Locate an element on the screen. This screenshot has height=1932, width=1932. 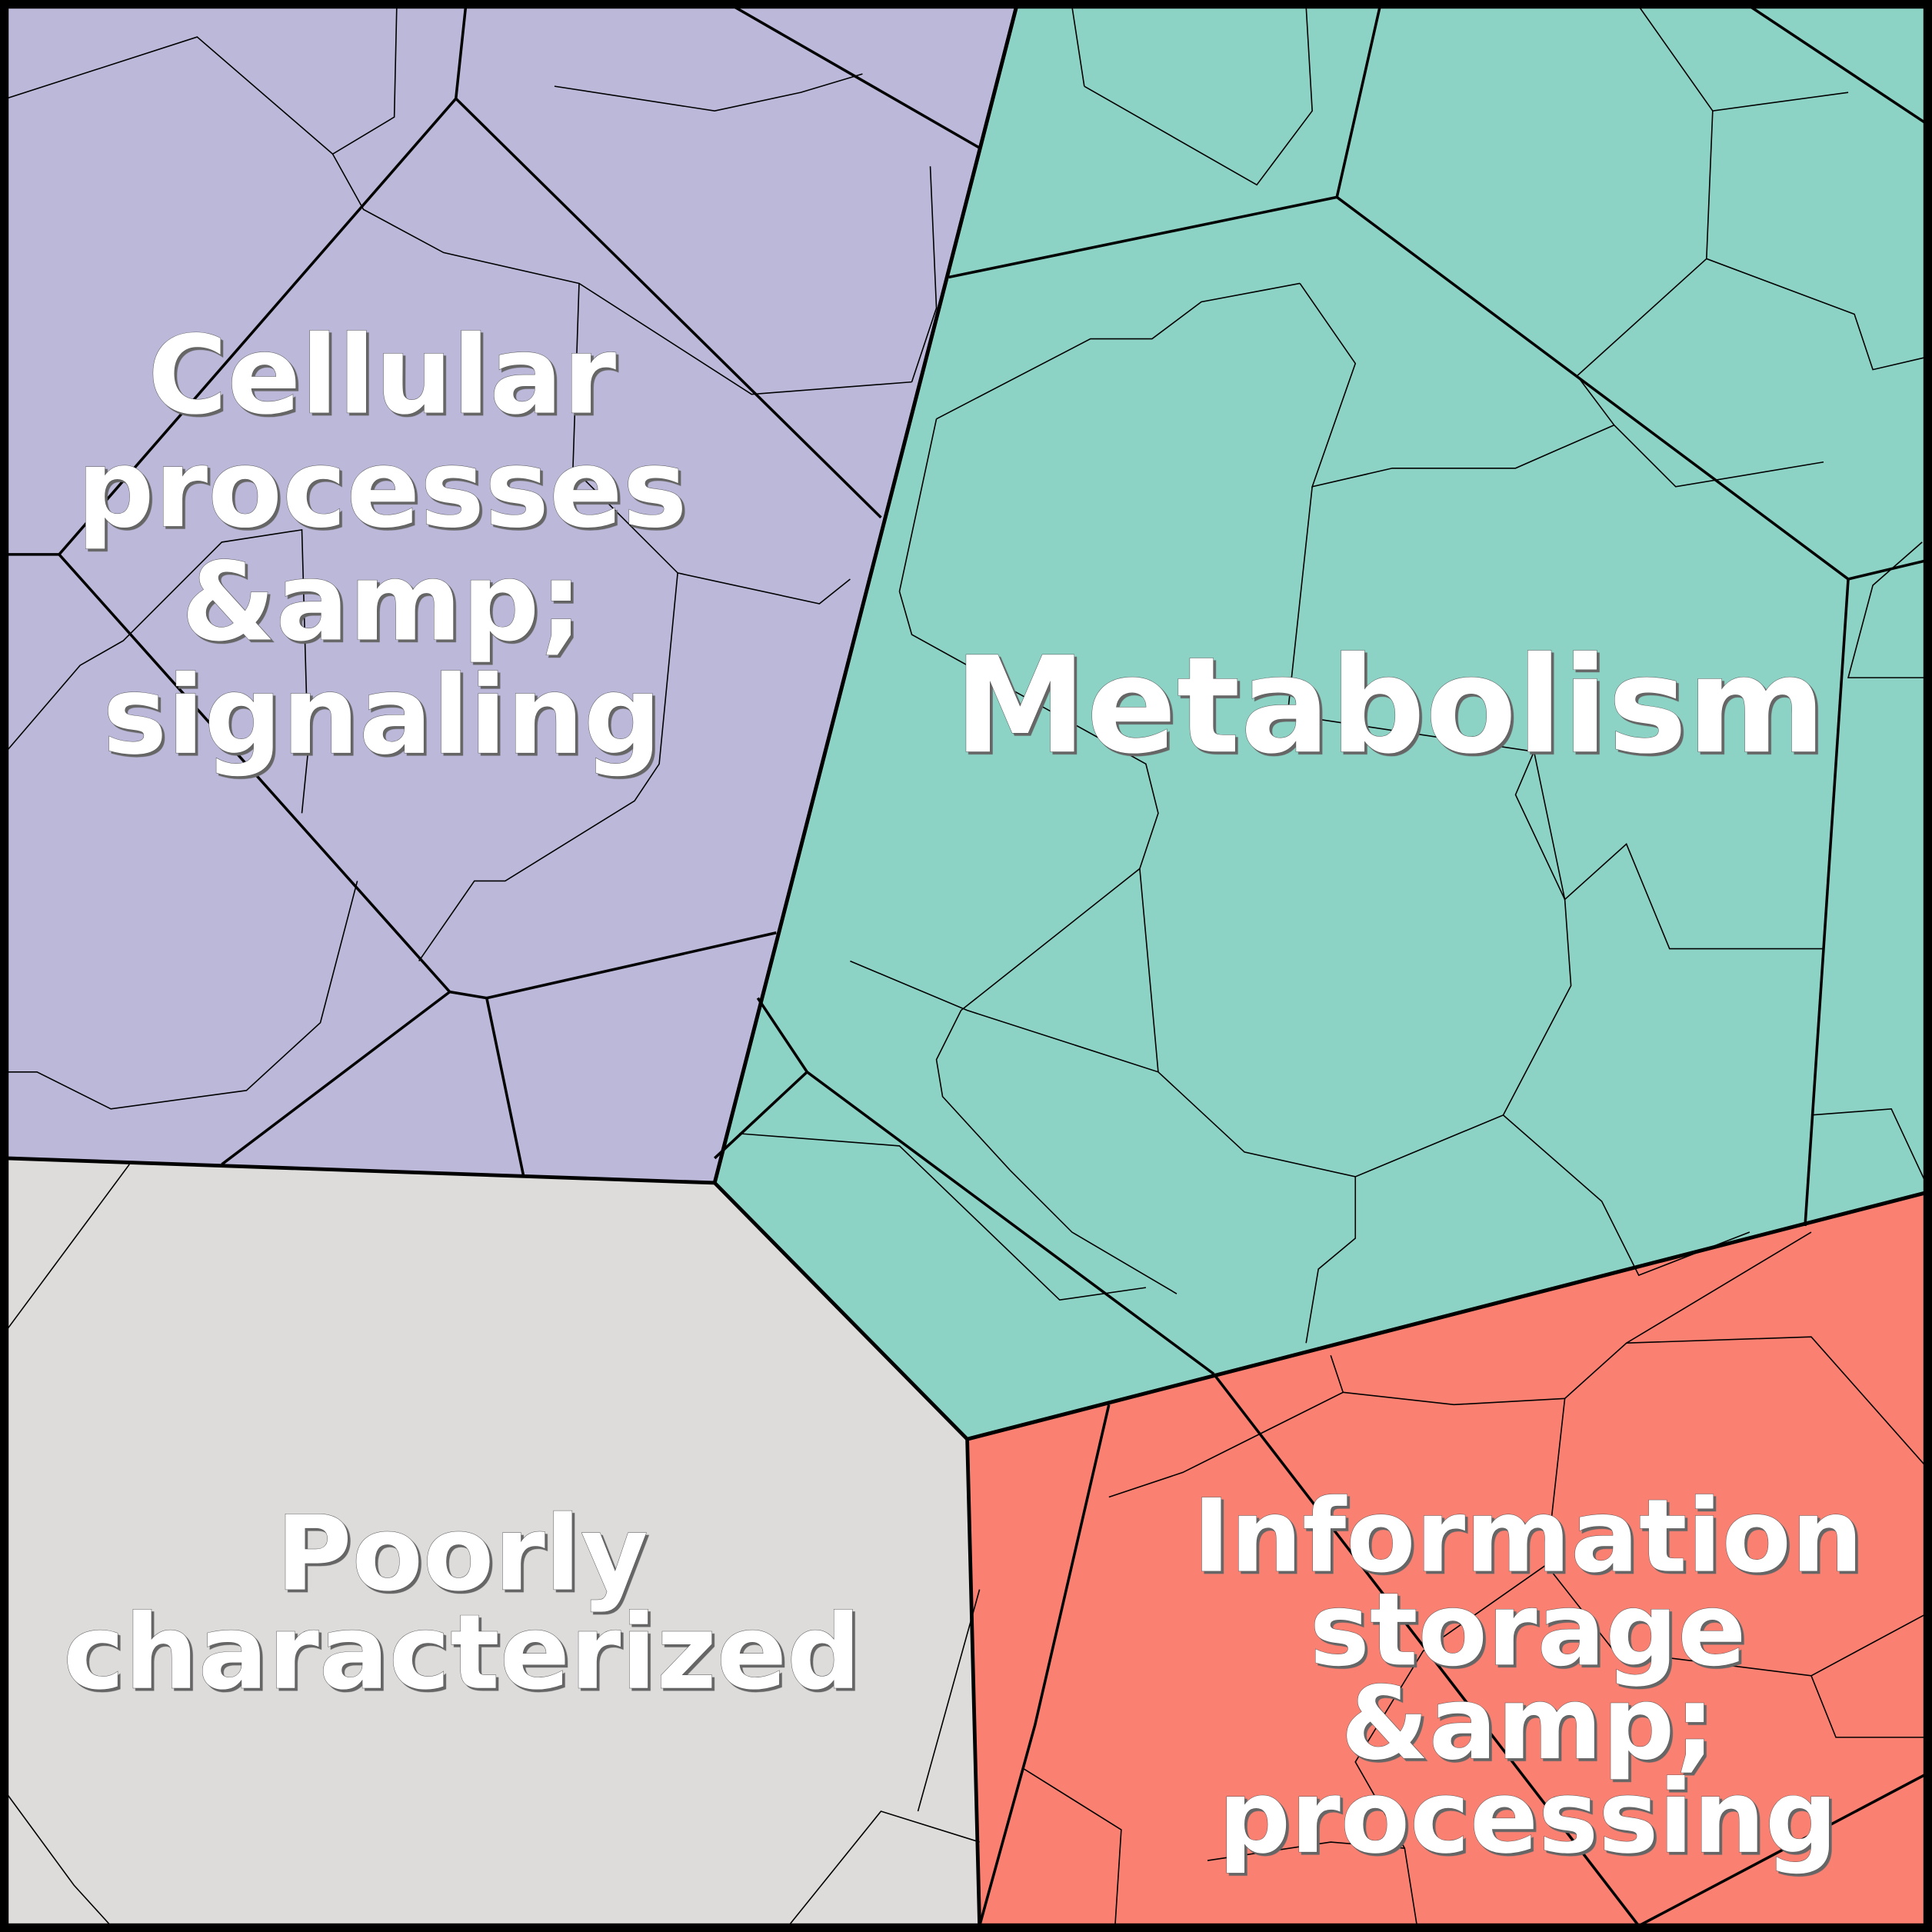
region-label: processing is located at coordinates (1527, 1817).